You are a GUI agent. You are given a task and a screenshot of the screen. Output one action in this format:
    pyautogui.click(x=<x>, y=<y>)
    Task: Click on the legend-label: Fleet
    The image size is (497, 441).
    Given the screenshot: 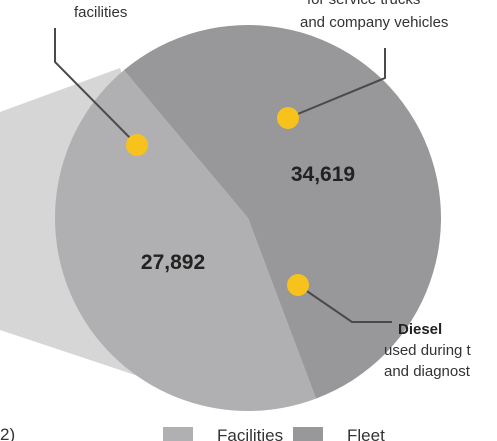 What is the action you would take?
    pyautogui.click(x=366, y=433)
    